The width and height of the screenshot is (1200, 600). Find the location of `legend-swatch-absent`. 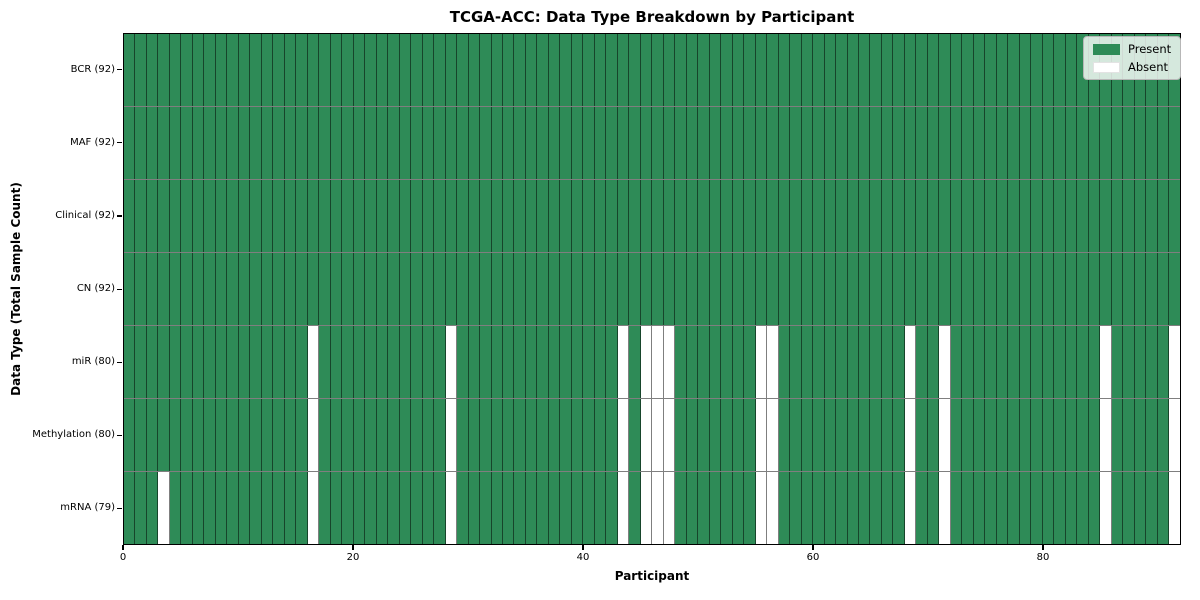

legend-swatch-absent is located at coordinates (1106, 67).